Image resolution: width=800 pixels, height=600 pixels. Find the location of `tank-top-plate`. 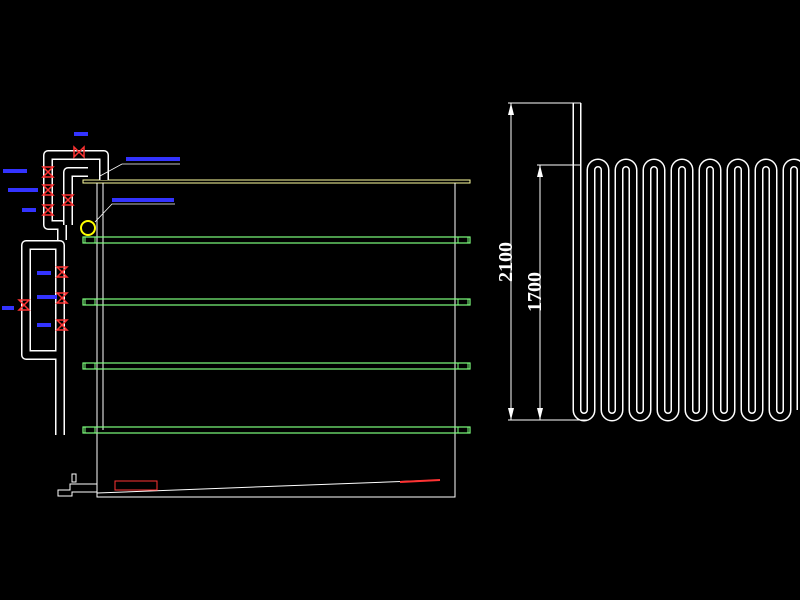

tank-top-plate is located at coordinates (276, 181).